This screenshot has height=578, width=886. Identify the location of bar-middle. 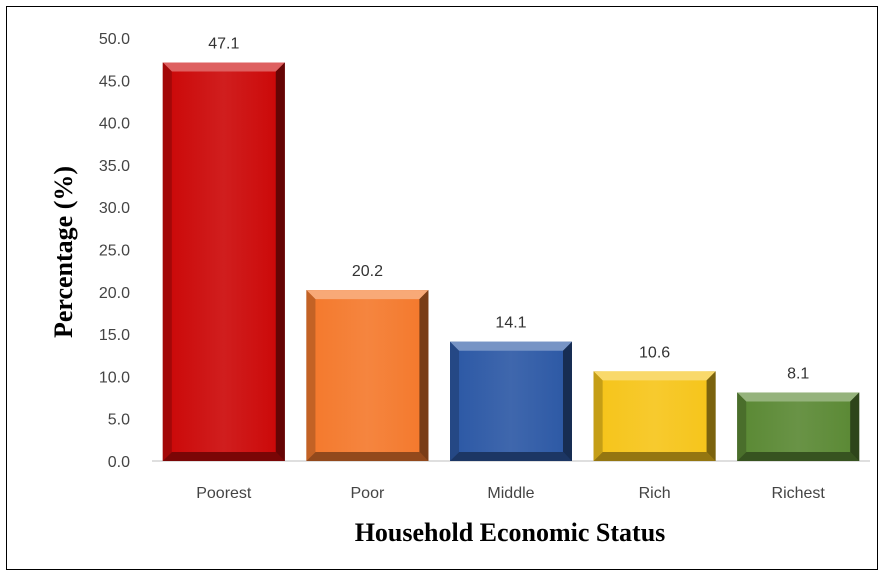
(511, 401).